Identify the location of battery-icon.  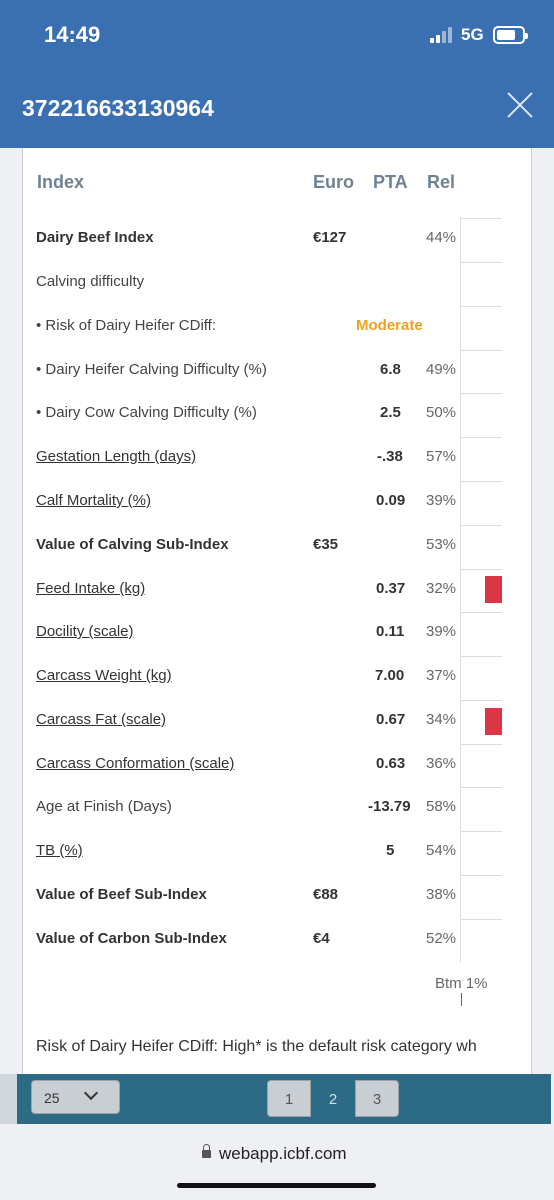
(510, 35).